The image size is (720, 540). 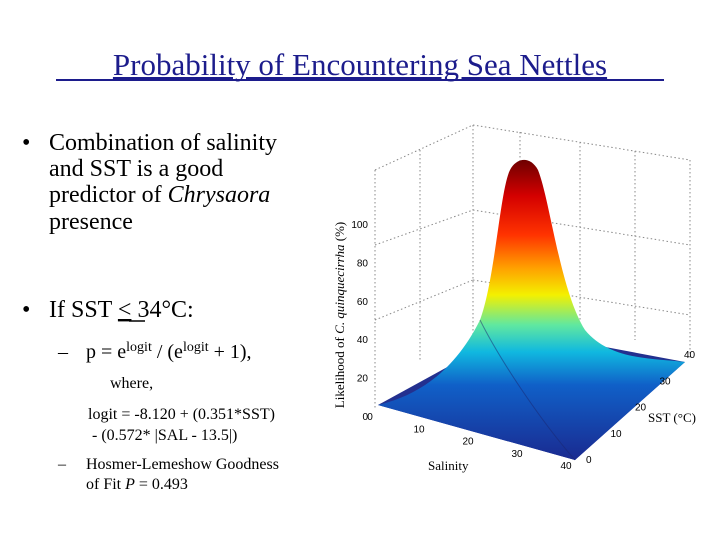 I want to click on text: e, so click(x=121, y=352).